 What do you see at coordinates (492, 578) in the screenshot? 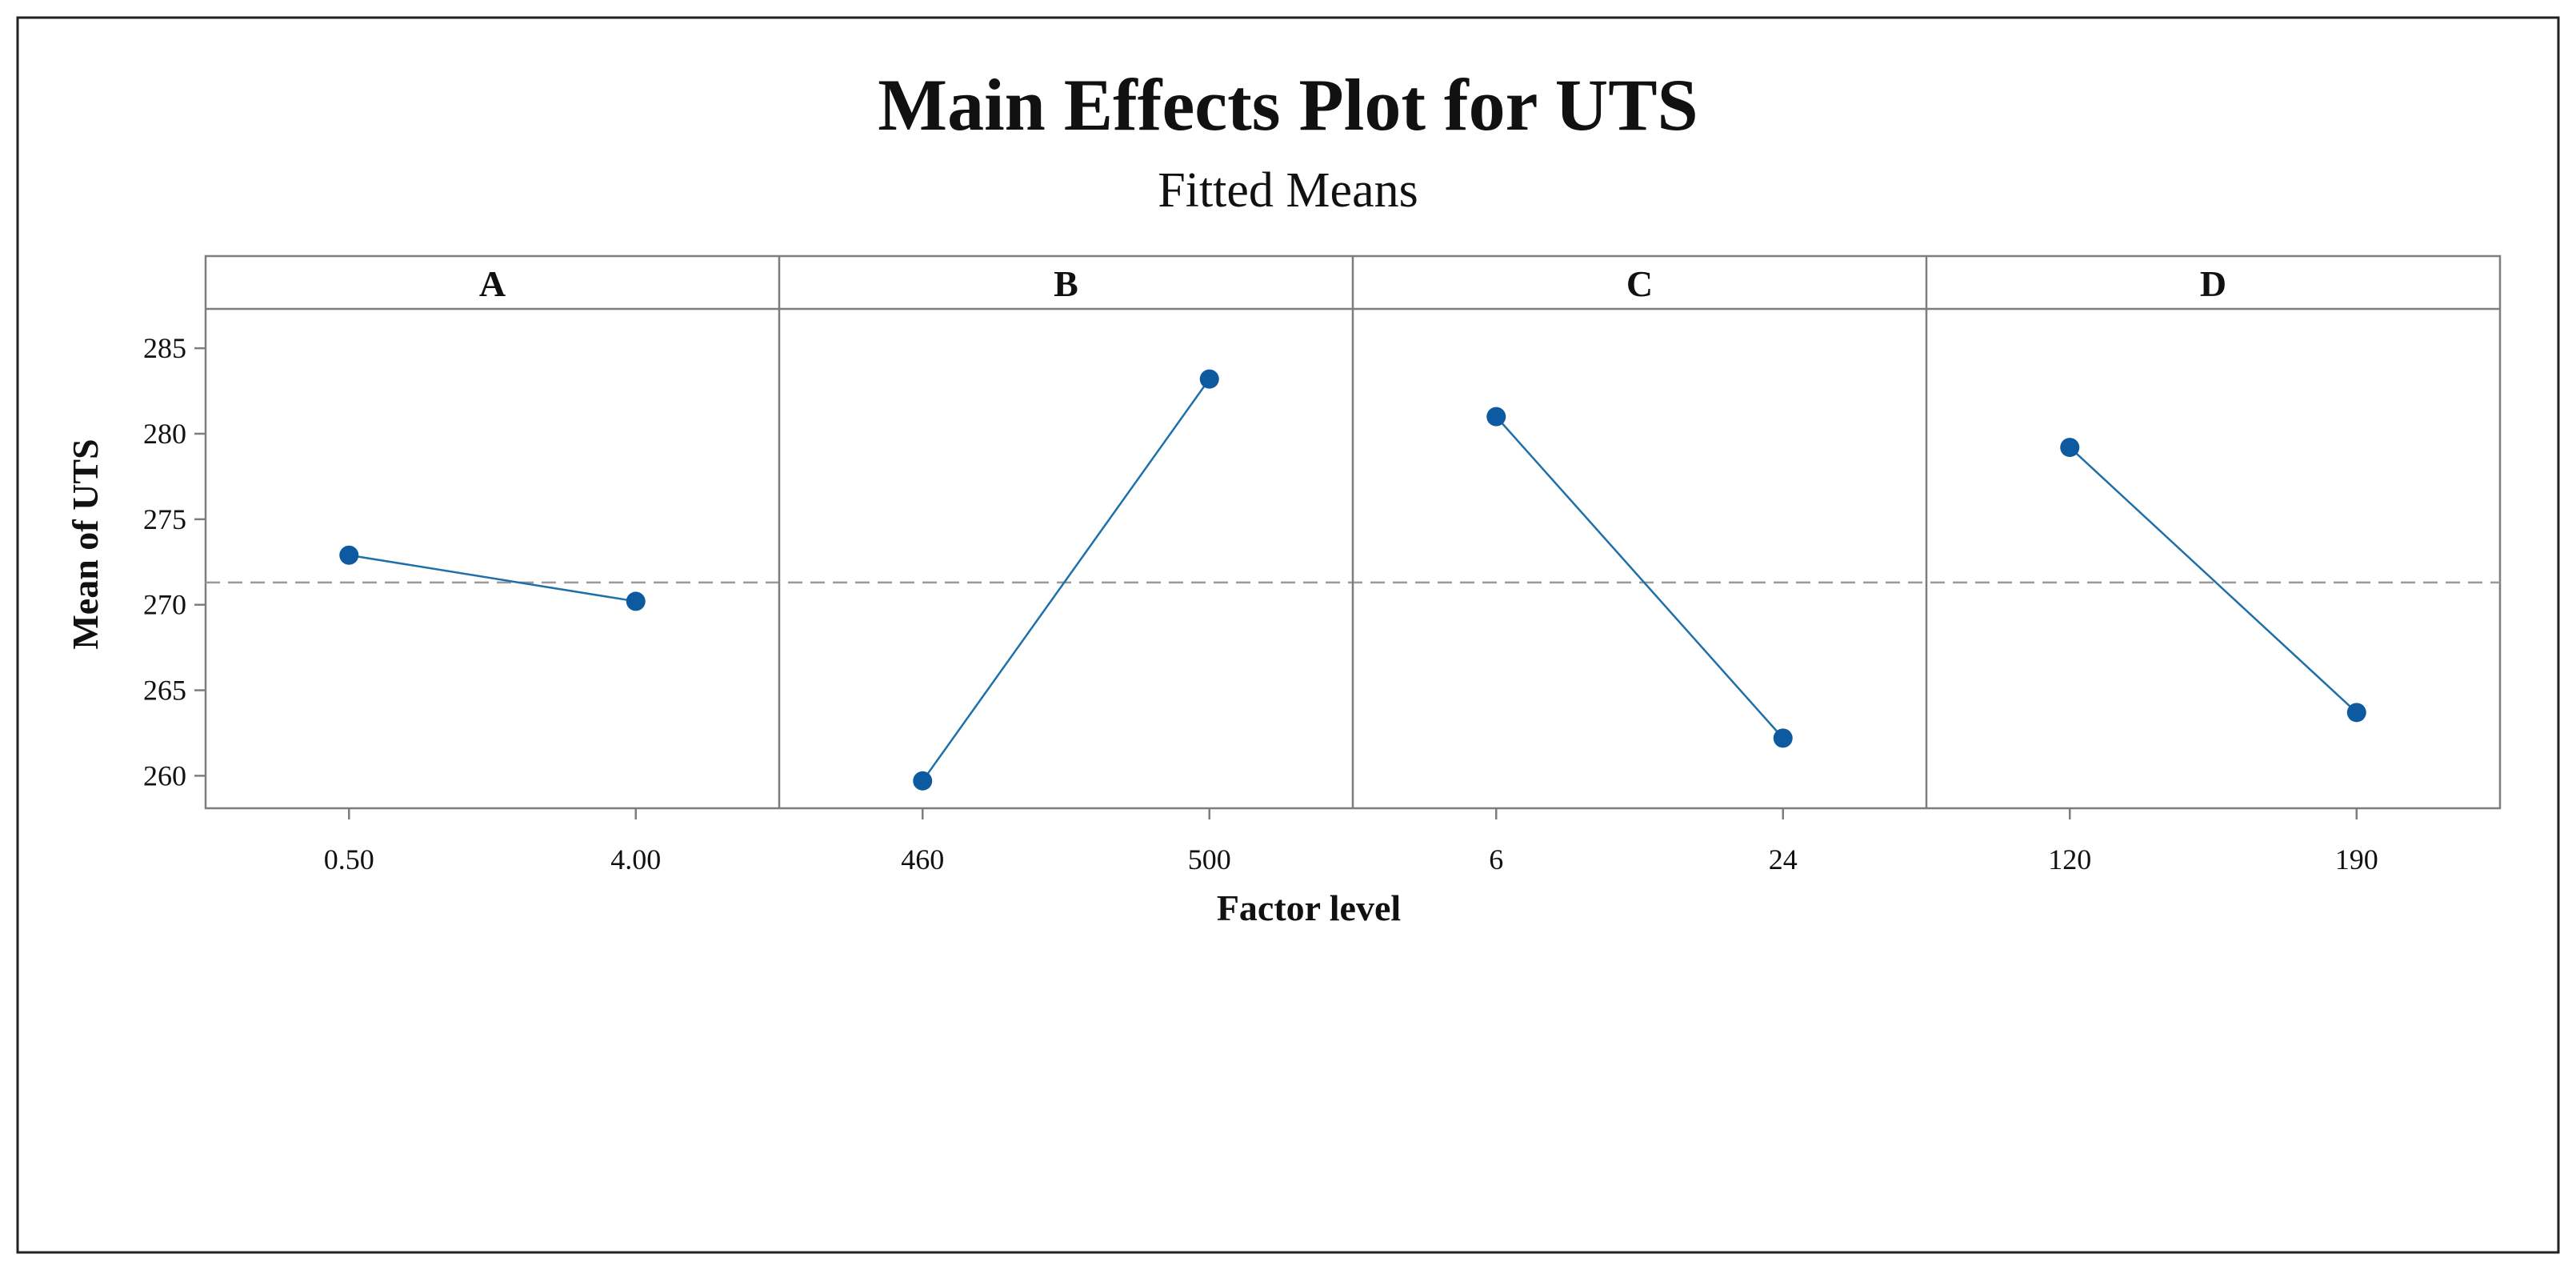
I see `series-line-a` at bounding box center [492, 578].